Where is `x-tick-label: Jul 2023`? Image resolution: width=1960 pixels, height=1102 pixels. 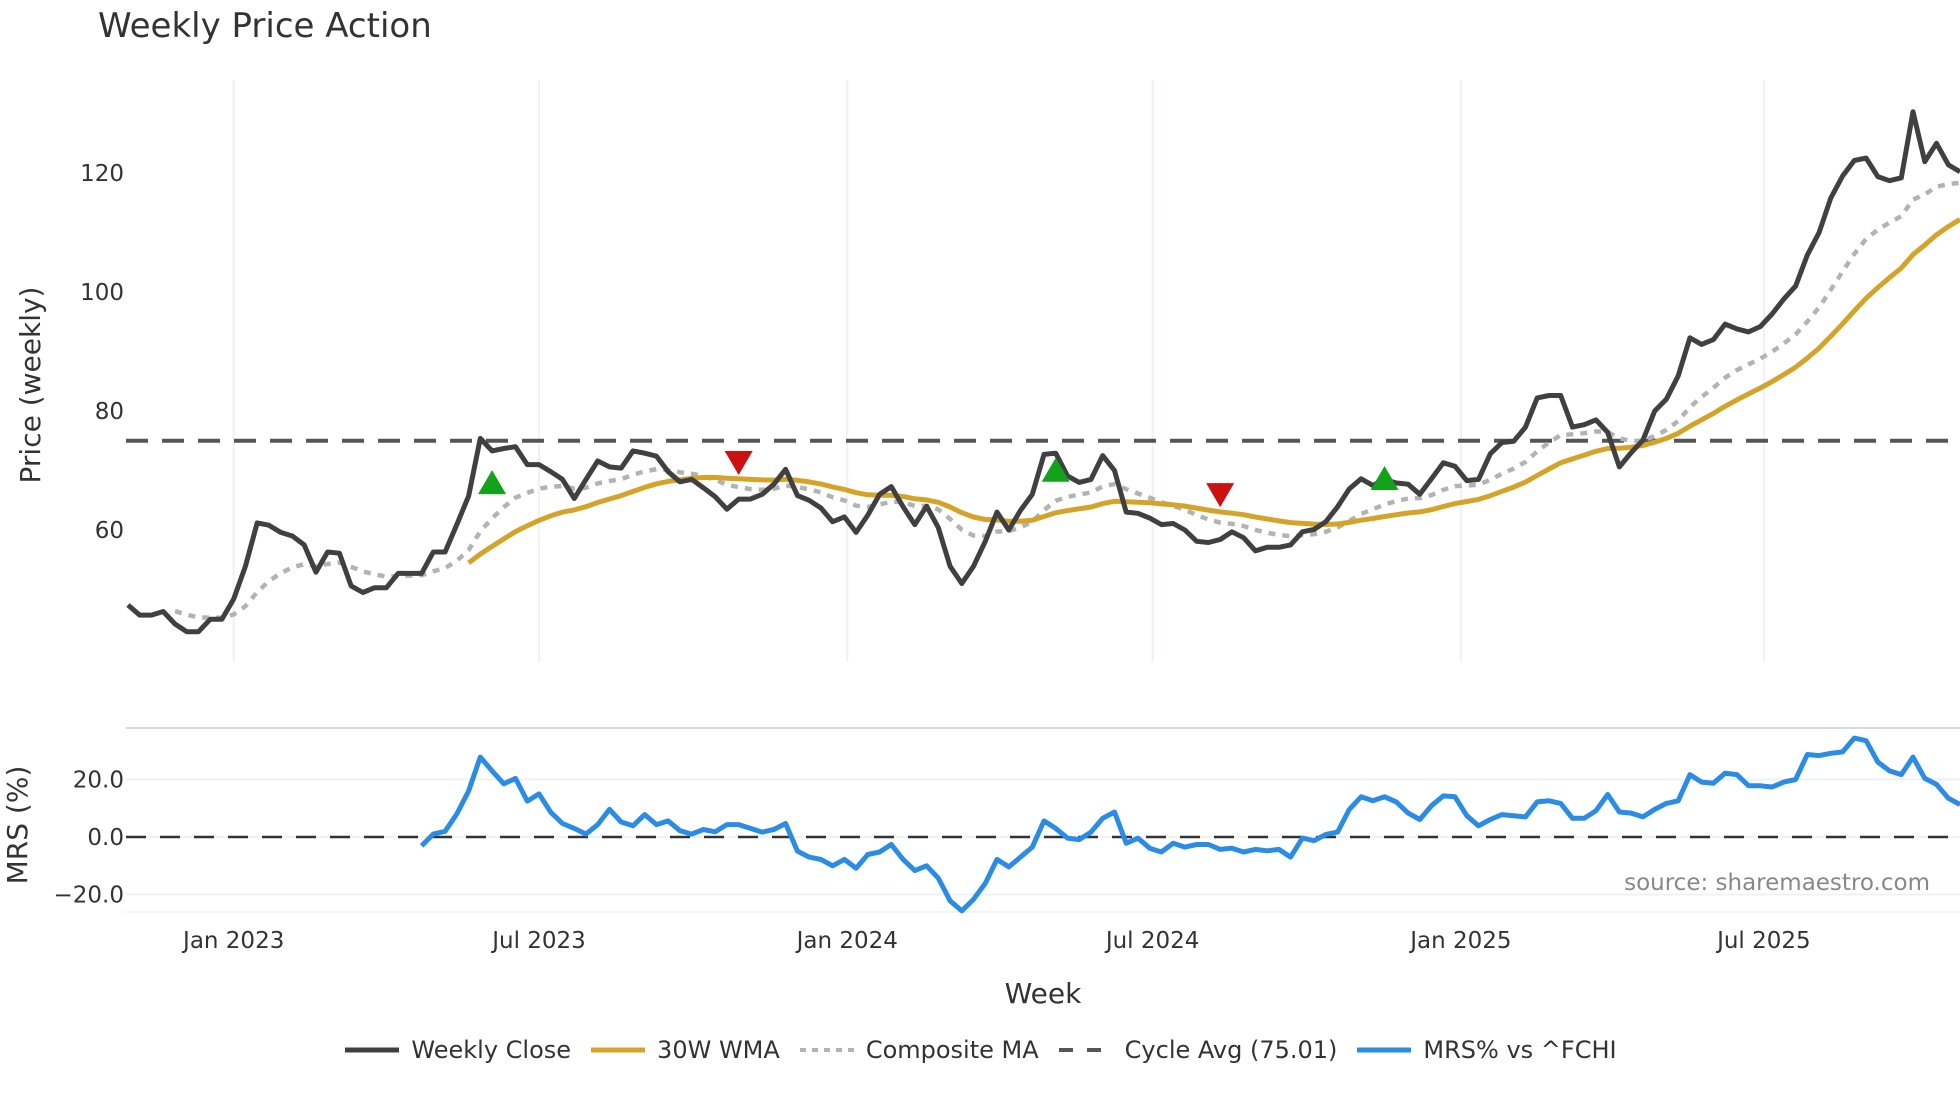 x-tick-label: Jul 2023 is located at coordinates (538, 941).